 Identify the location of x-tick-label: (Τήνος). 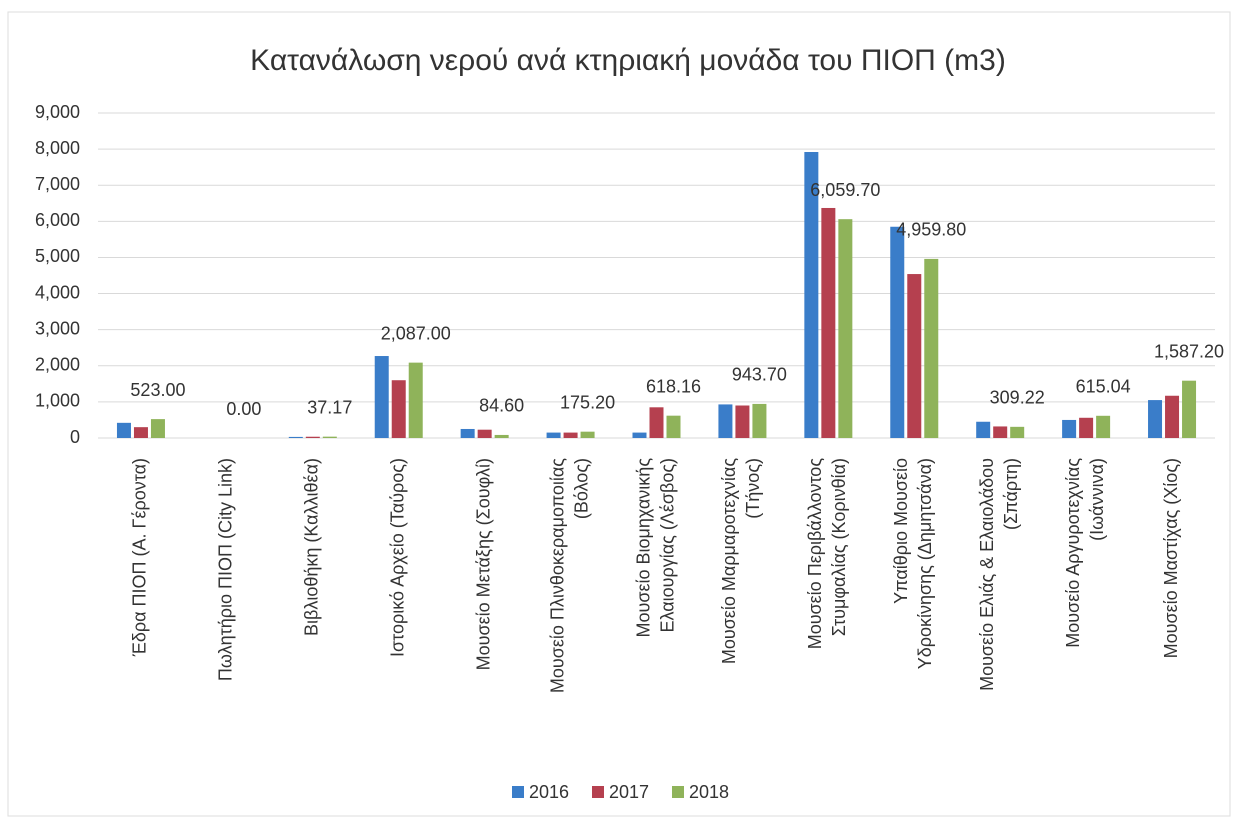
(753, 488).